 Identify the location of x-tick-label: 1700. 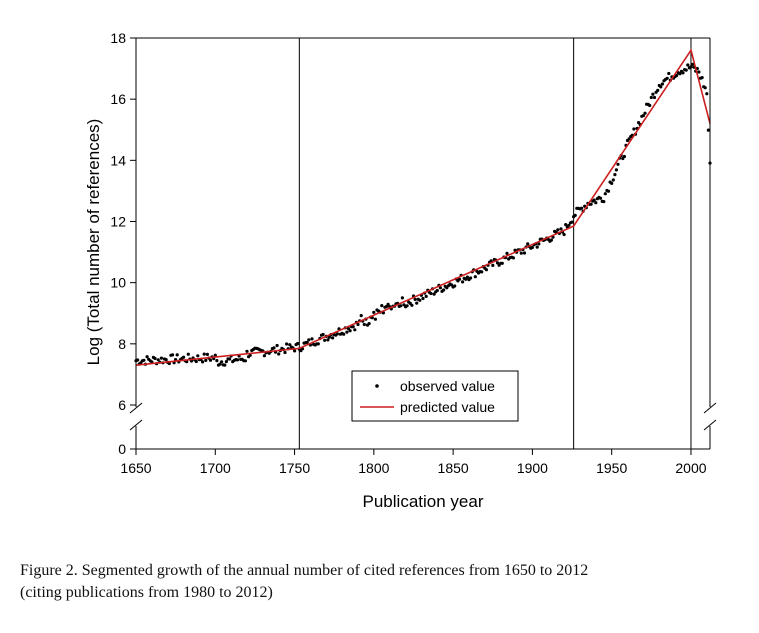
(215, 468).